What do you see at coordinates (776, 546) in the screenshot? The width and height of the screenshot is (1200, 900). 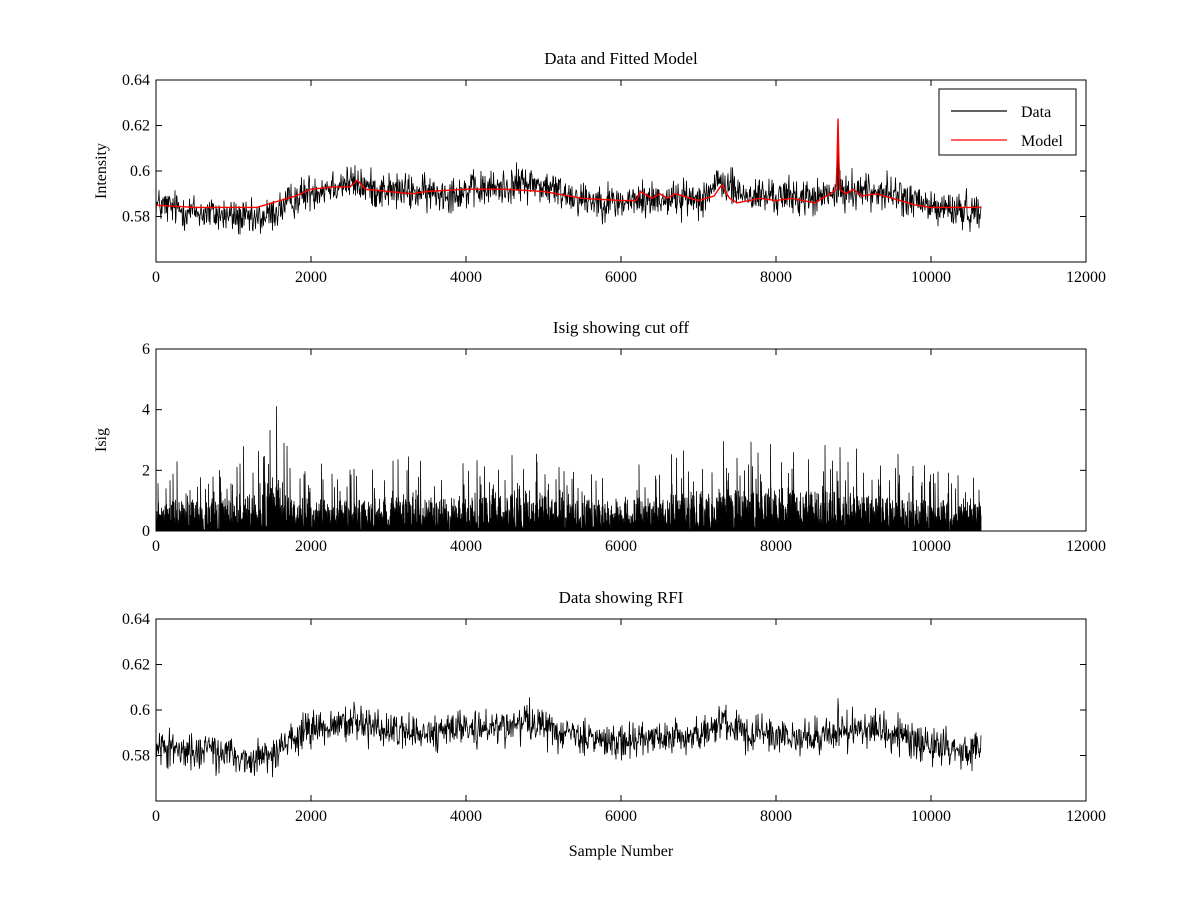 I see `x-tick-label-middle: 8000` at bounding box center [776, 546].